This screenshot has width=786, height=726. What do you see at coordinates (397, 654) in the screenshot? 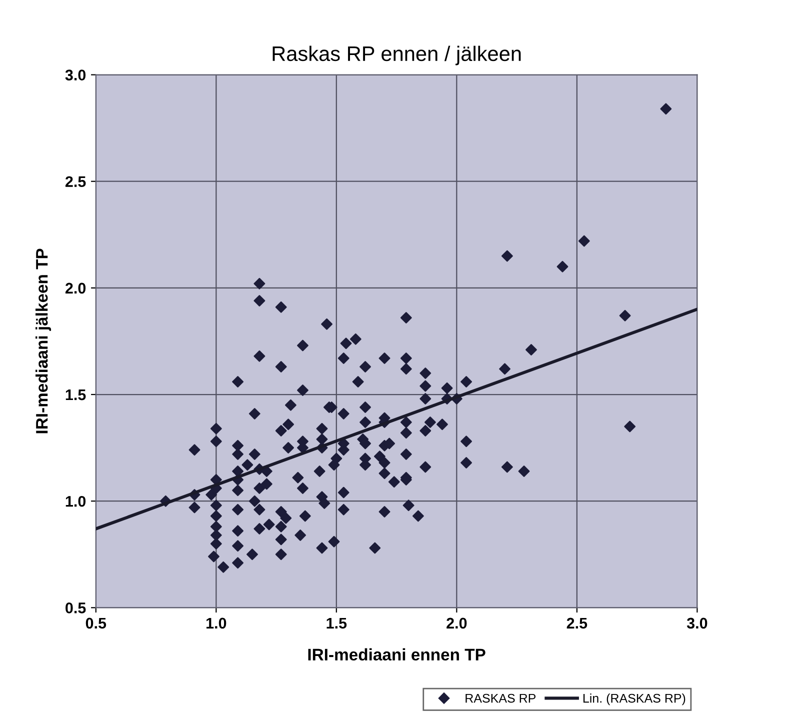
I see `x-axis-title: IRI-mediaani ennen TP` at bounding box center [397, 654].